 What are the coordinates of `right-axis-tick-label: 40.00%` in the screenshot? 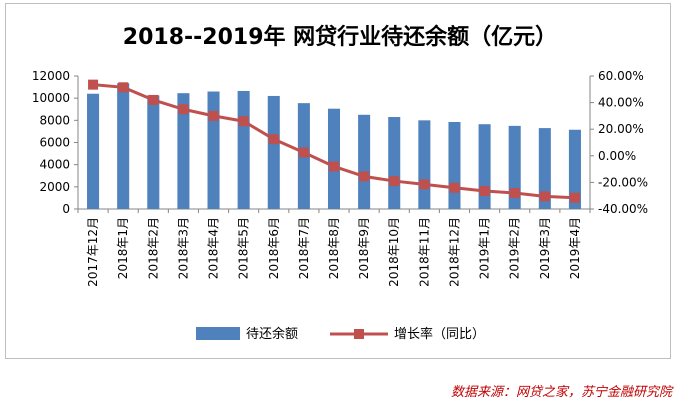 It's located at (621, 103).